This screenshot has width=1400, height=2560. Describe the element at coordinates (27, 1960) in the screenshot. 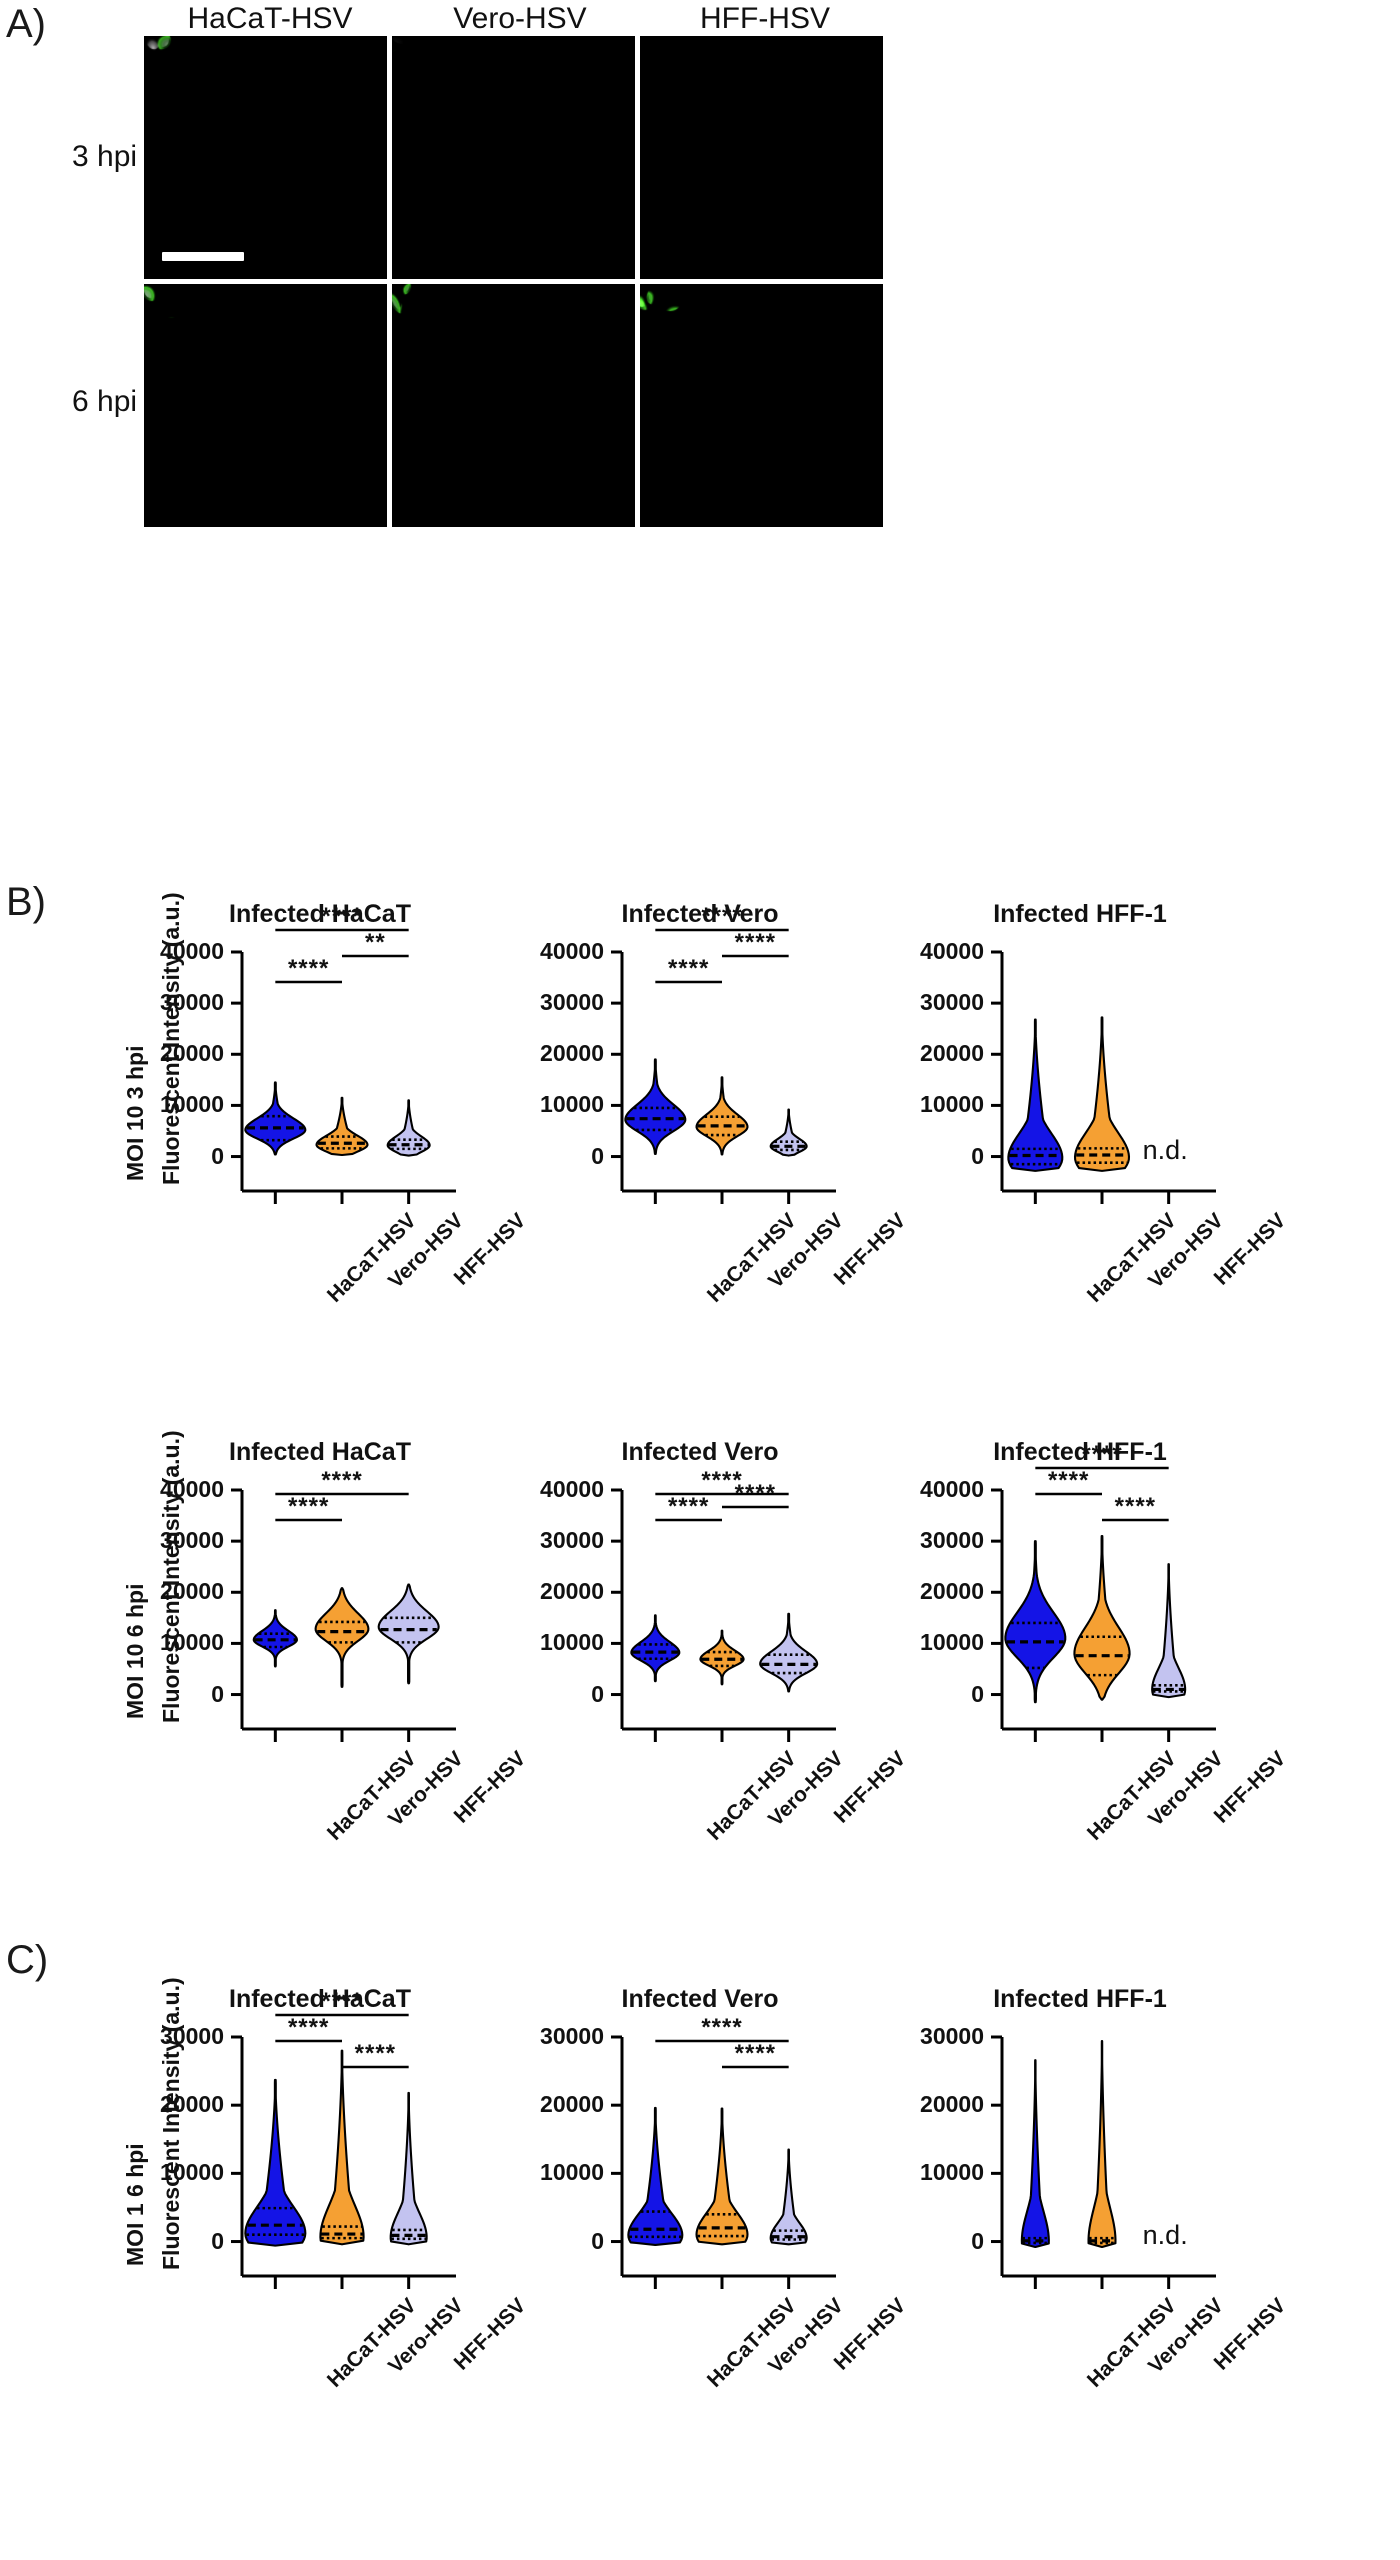

I see `panel-c-letter: C)` at that location.